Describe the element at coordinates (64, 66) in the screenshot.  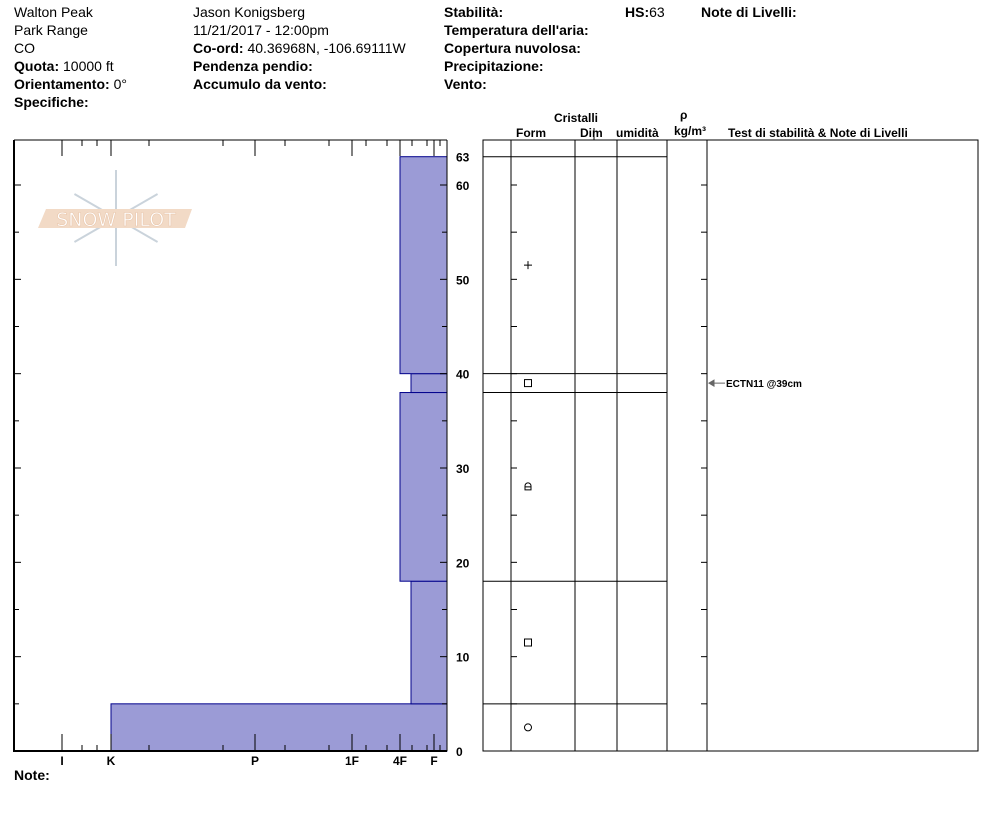
I see `elevation: Quota: 10000 ft` at that location.